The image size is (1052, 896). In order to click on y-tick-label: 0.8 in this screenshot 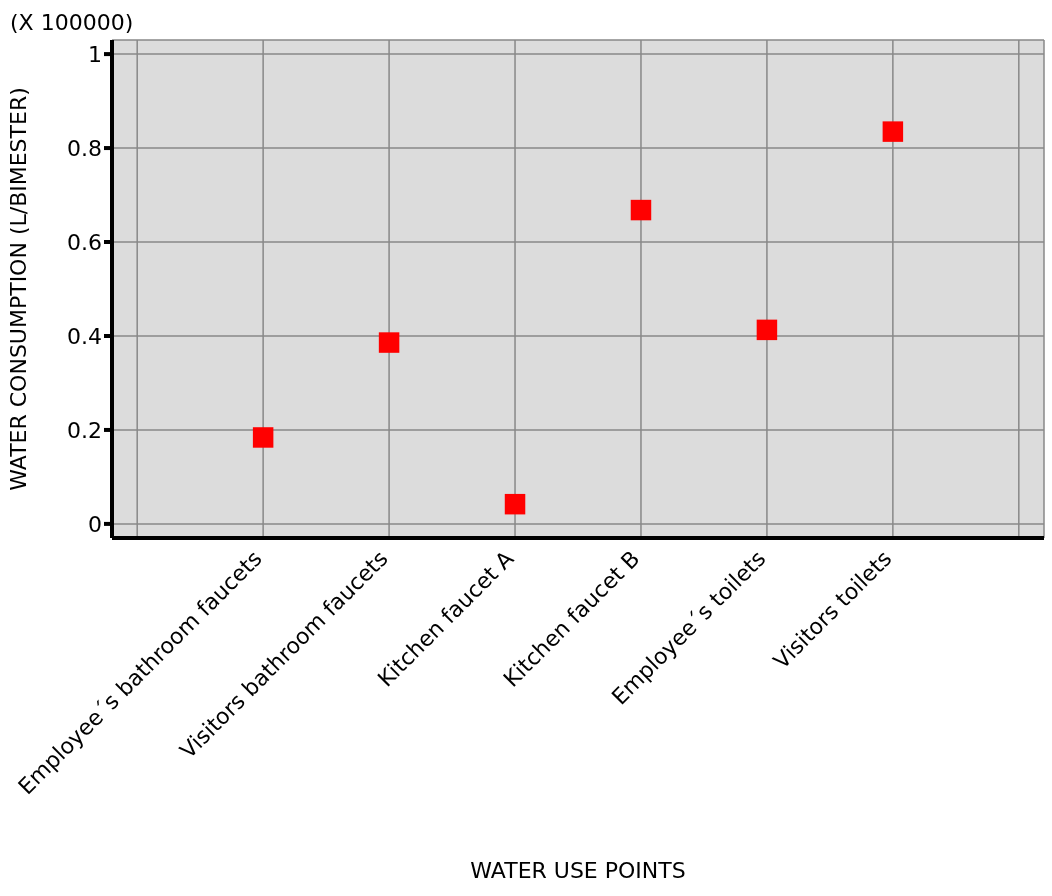, I will do `click(84, 148)`.